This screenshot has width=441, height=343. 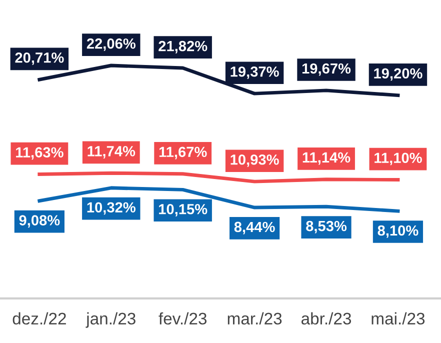 What do you see at coordinates (183, 153) in the screenshot?
I see `data-label: 11,67%` at bounding box center [183, 153].